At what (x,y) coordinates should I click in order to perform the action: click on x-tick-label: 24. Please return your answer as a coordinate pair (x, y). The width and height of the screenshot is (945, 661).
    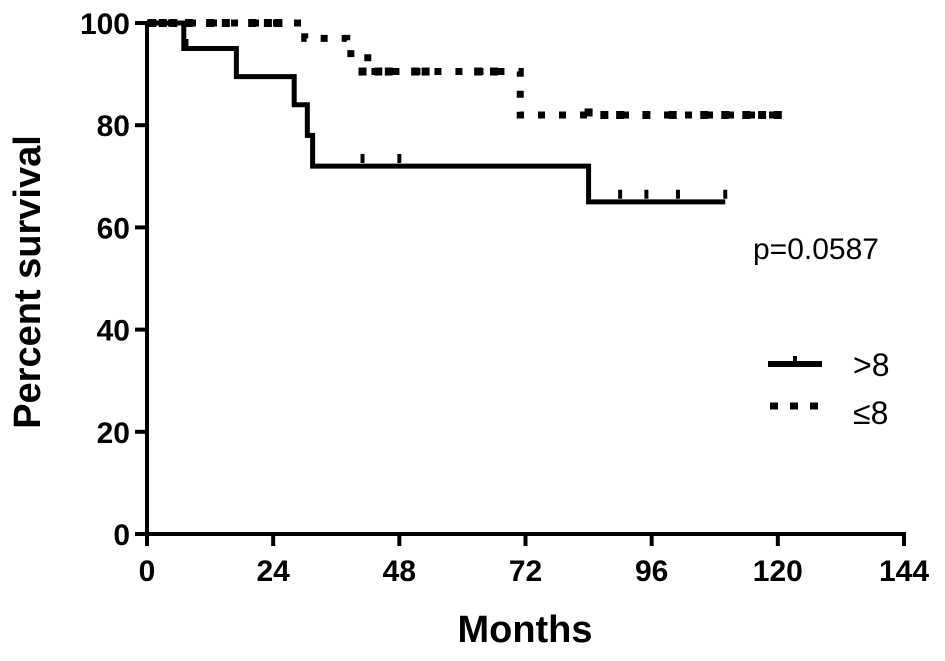
    Looking at the image, I should click on (273, 571).